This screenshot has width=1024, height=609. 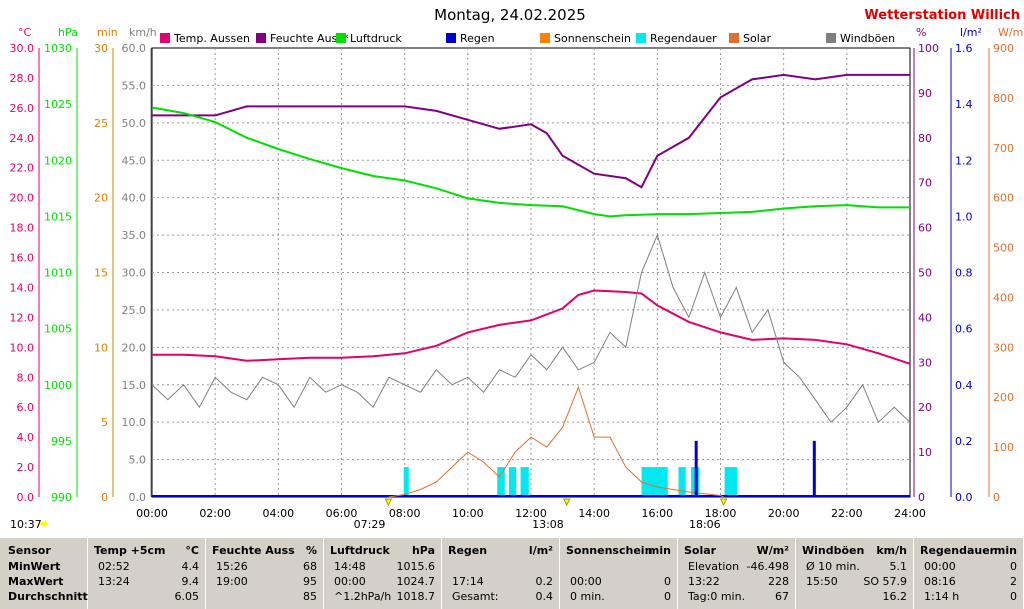 I want to click on pressure-tick-label: 1000, so click(x=58, y=385).